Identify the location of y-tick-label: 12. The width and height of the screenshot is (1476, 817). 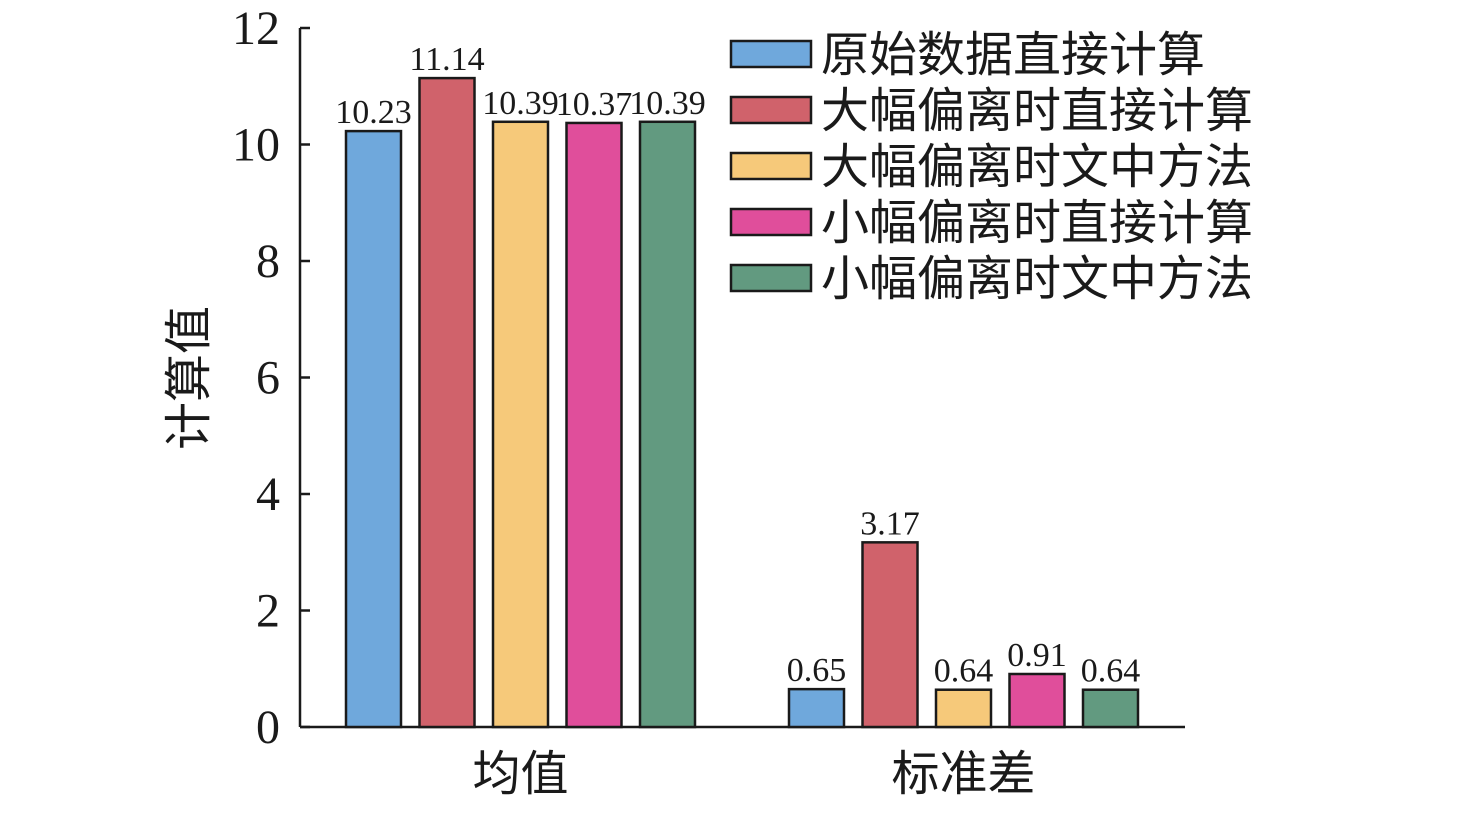
(256, 28).